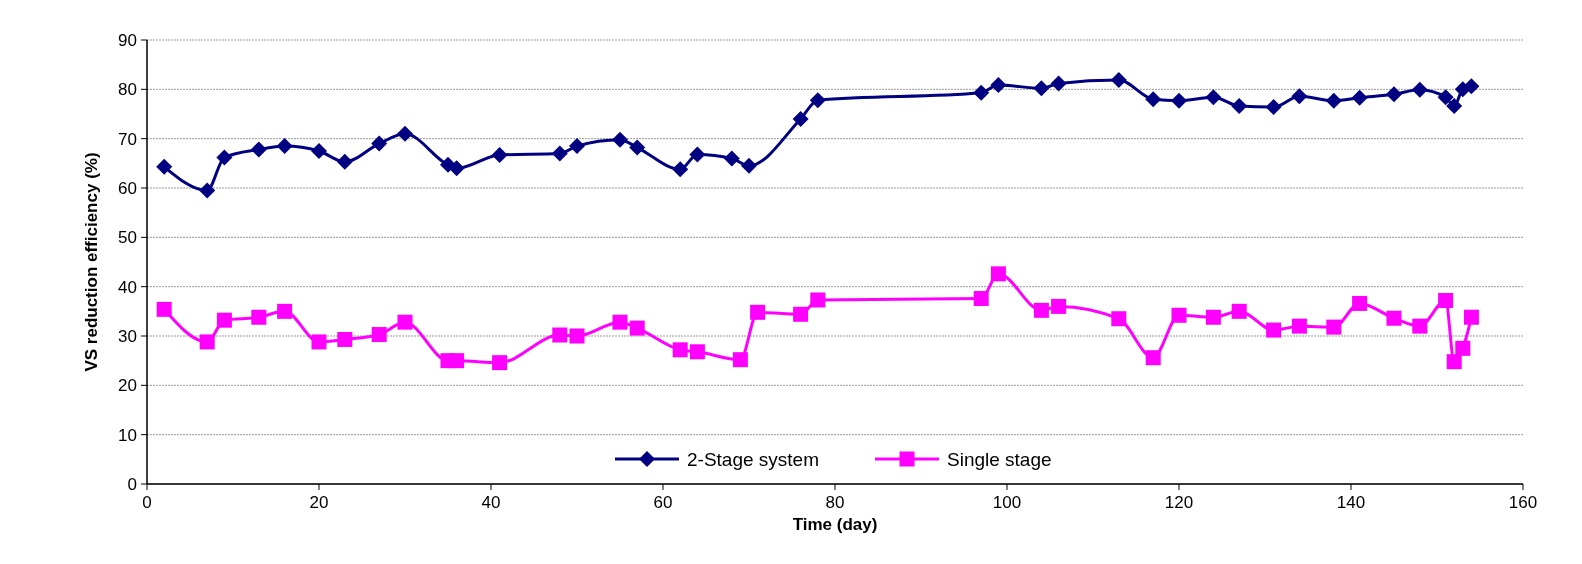  I want to click on legend-label: 2-Stage system, so click(753, 459).